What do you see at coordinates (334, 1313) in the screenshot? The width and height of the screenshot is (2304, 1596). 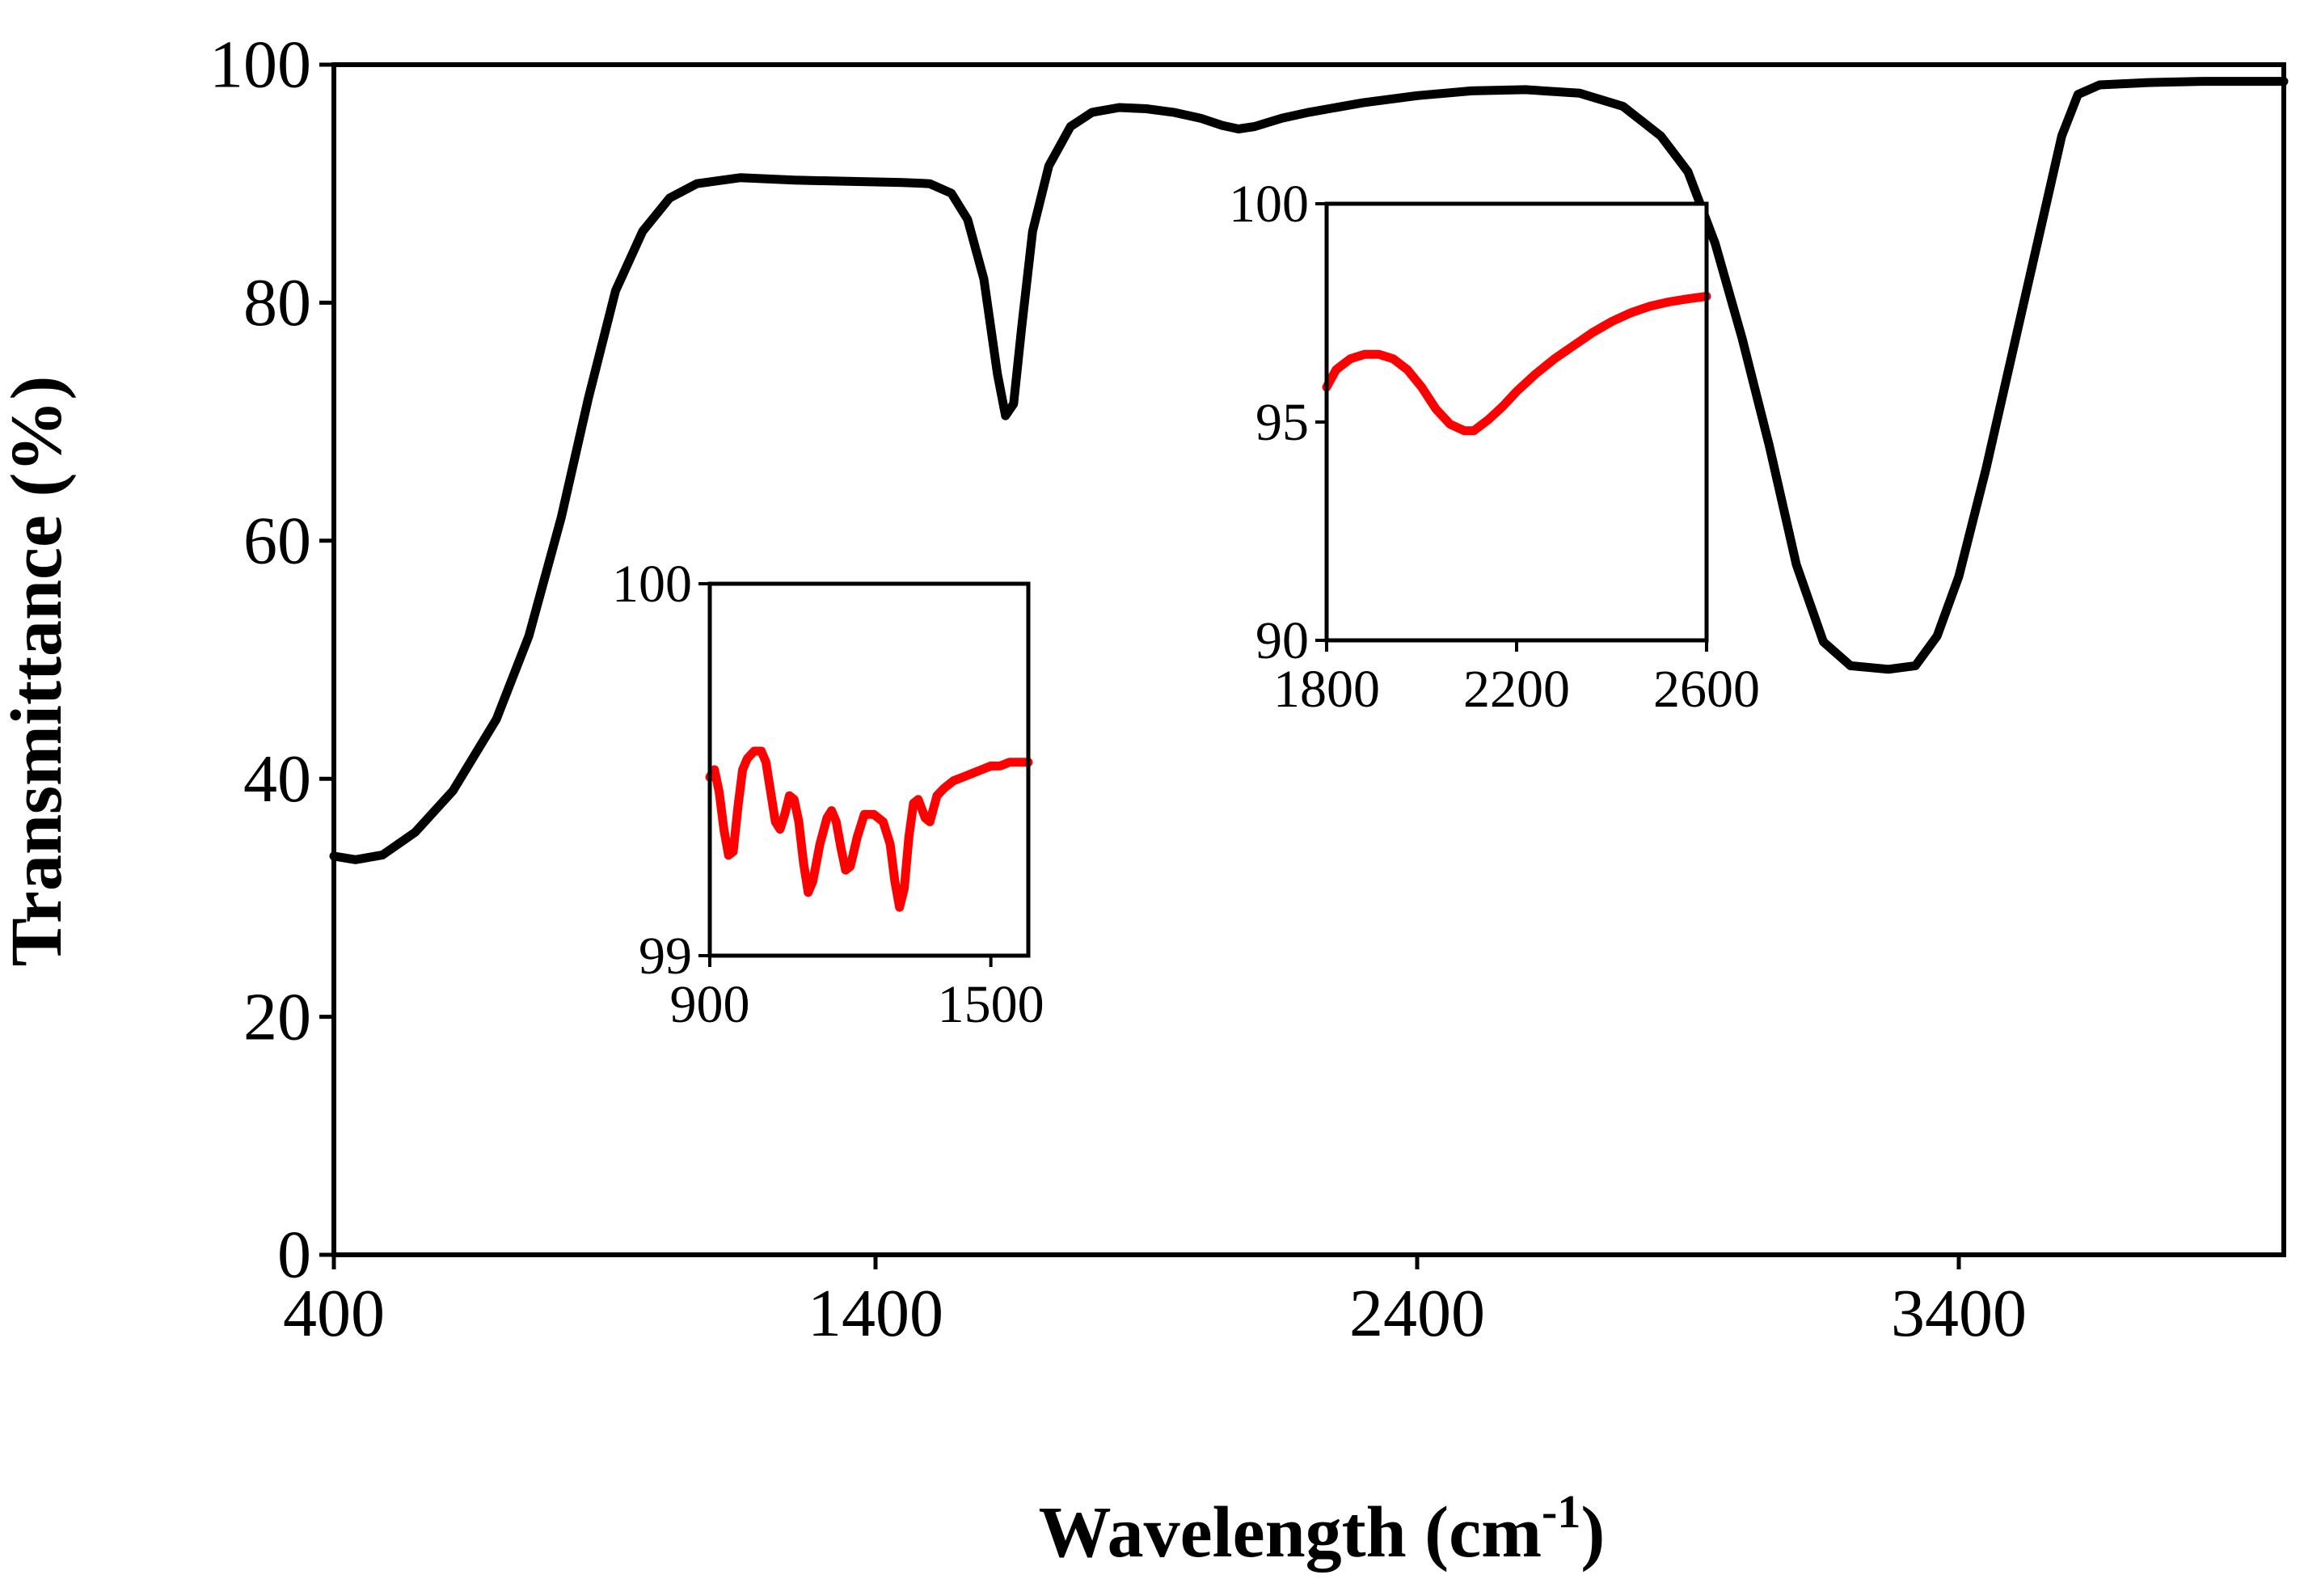 I see `main-x-tick-label: 400` at bounding box center [334, 1313].